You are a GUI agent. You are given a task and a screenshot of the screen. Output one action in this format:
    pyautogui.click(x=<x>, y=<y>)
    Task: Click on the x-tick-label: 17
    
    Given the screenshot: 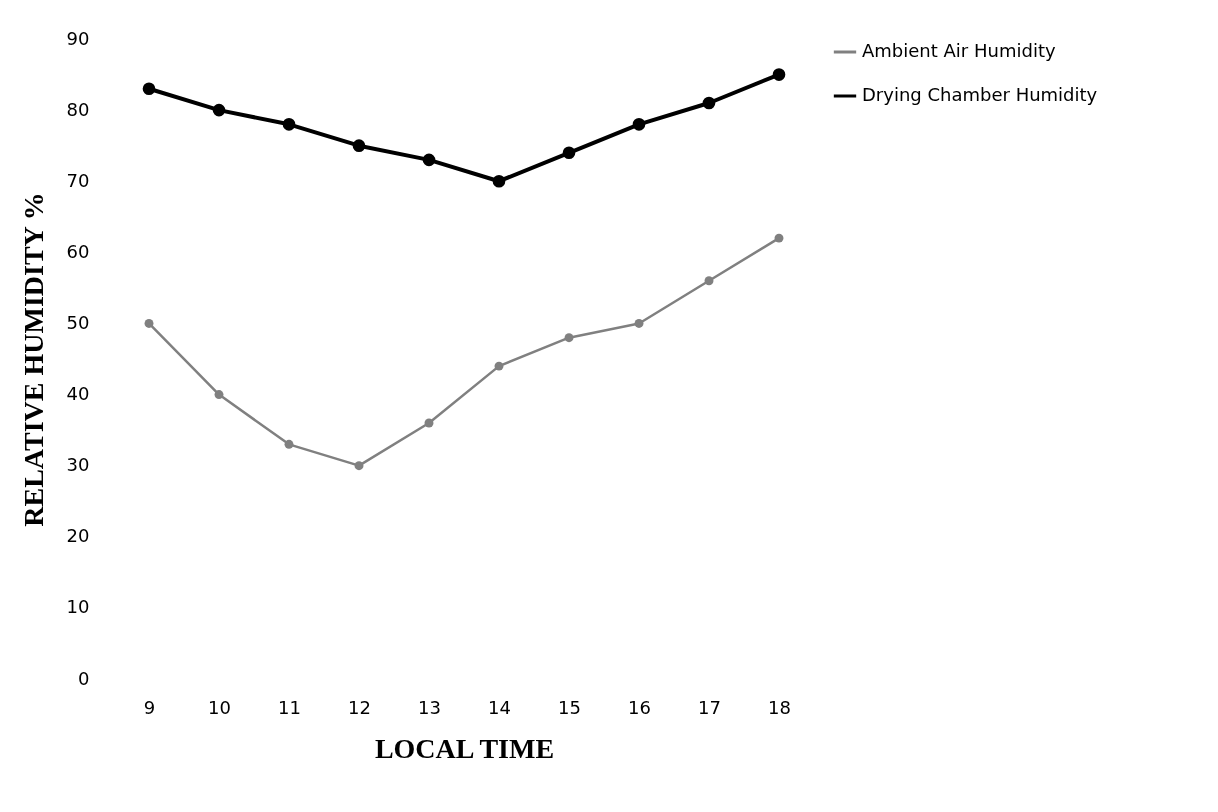 What is the action you would take?
    pyautogui.click(x=709, y=707)
    